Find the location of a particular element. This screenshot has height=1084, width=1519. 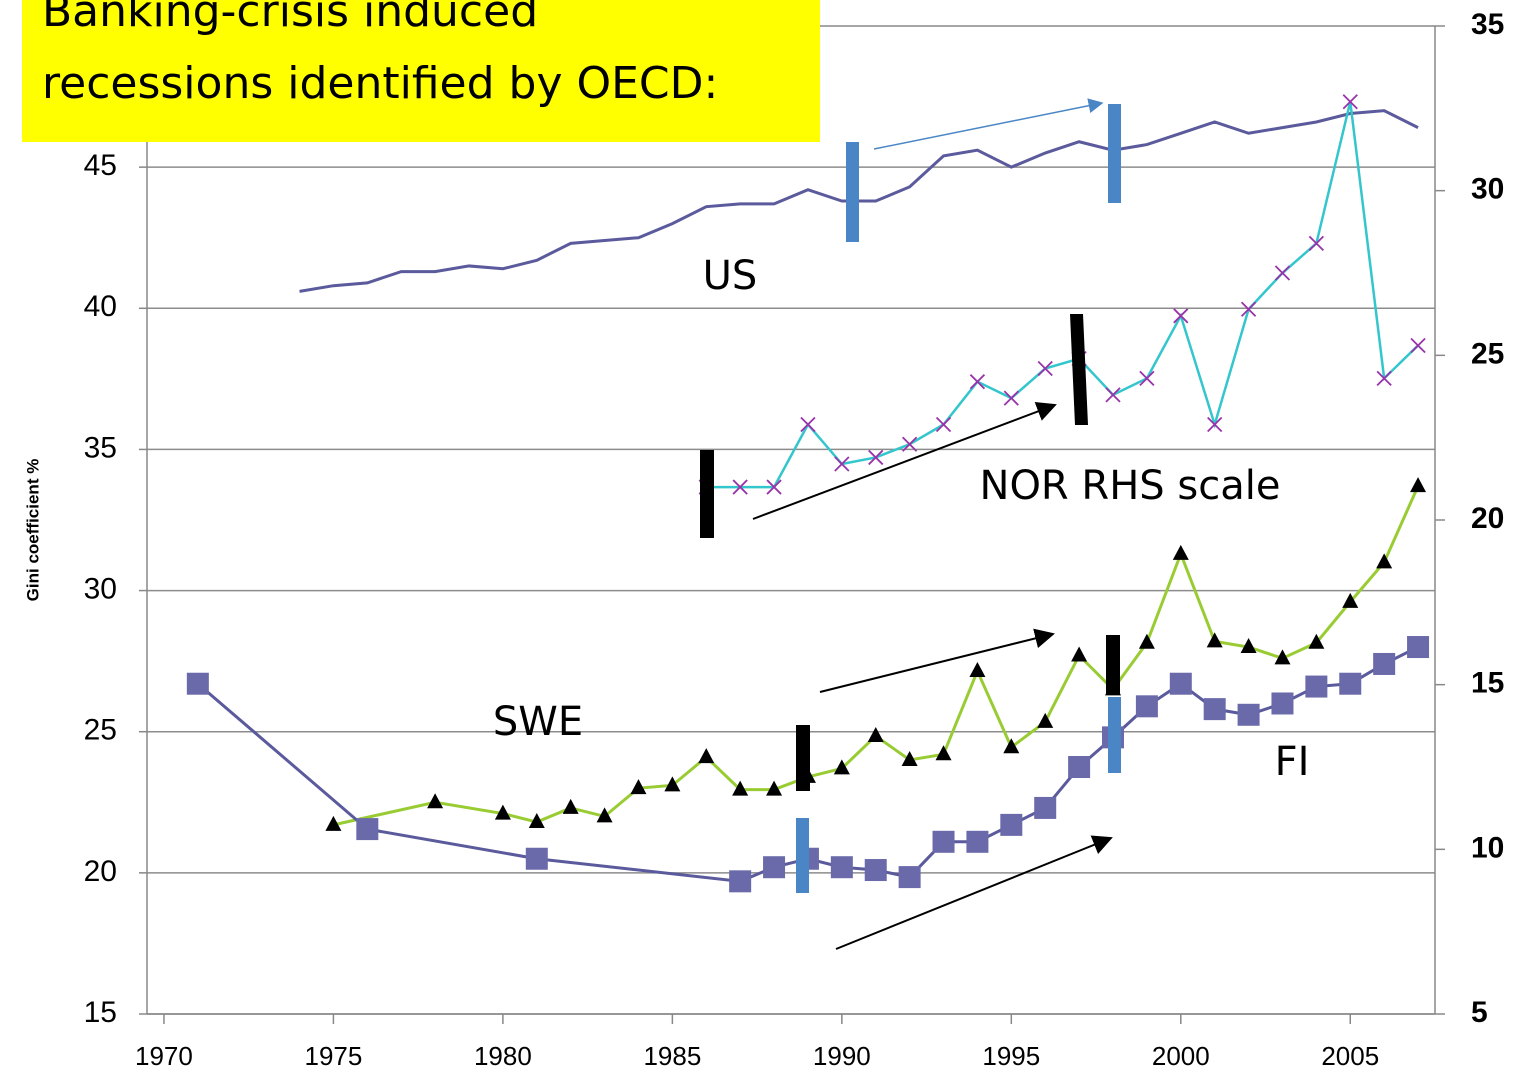

x-tick-label: 1995 is located at coordinates (1011, 1056).